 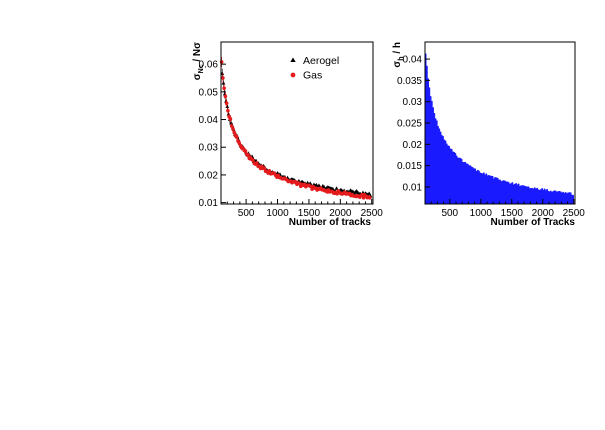 I want to click on right-plot-marks, so click(x=499, y=129).